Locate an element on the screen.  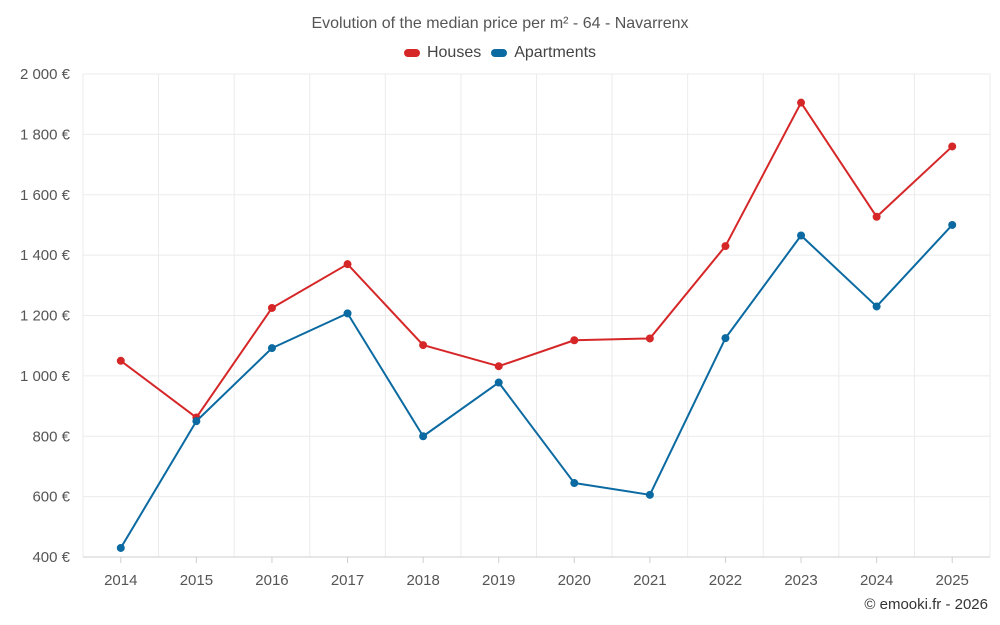
y-tick-label: 1 000 € is located at coordinates (45, 376).